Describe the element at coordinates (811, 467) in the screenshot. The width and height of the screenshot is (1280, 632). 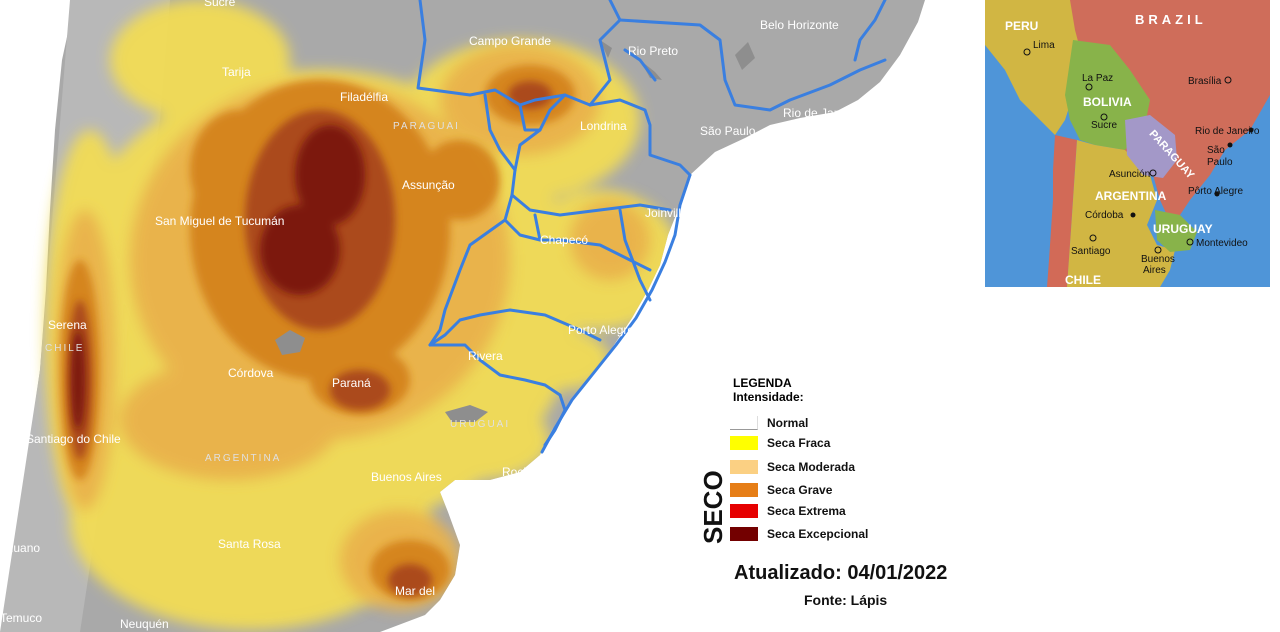
I see `legend-label: Seca Moderada` at that location.